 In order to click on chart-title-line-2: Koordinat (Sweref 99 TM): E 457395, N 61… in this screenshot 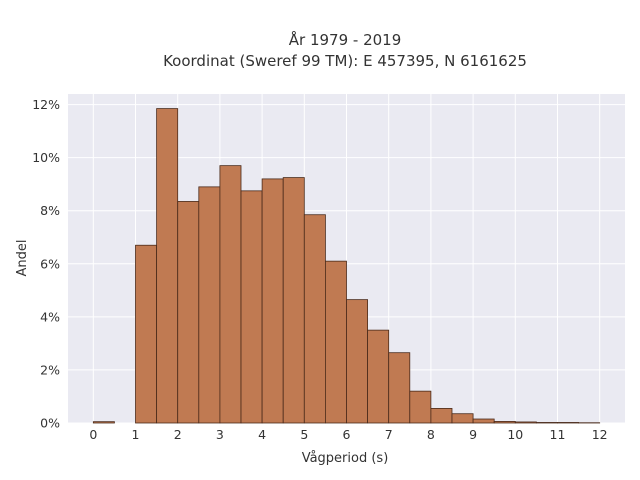, I will do `click(345, 61)`.